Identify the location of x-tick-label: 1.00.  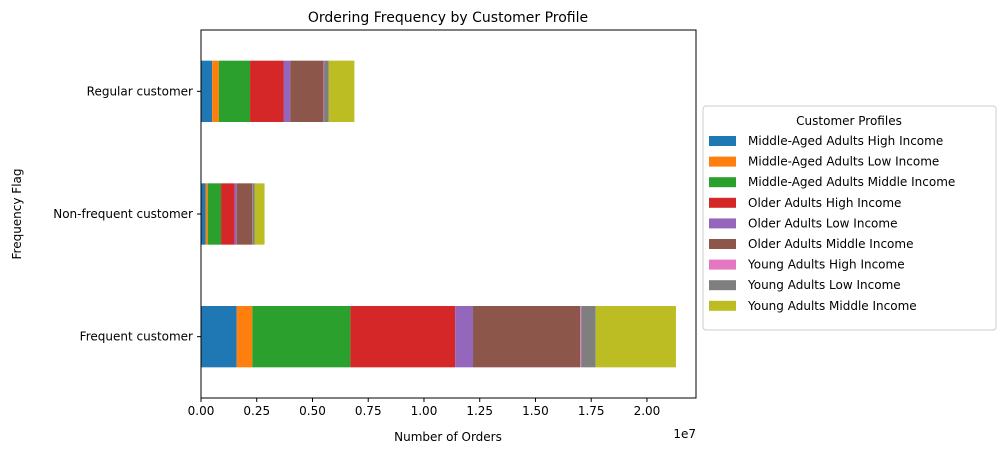
(424, 411).